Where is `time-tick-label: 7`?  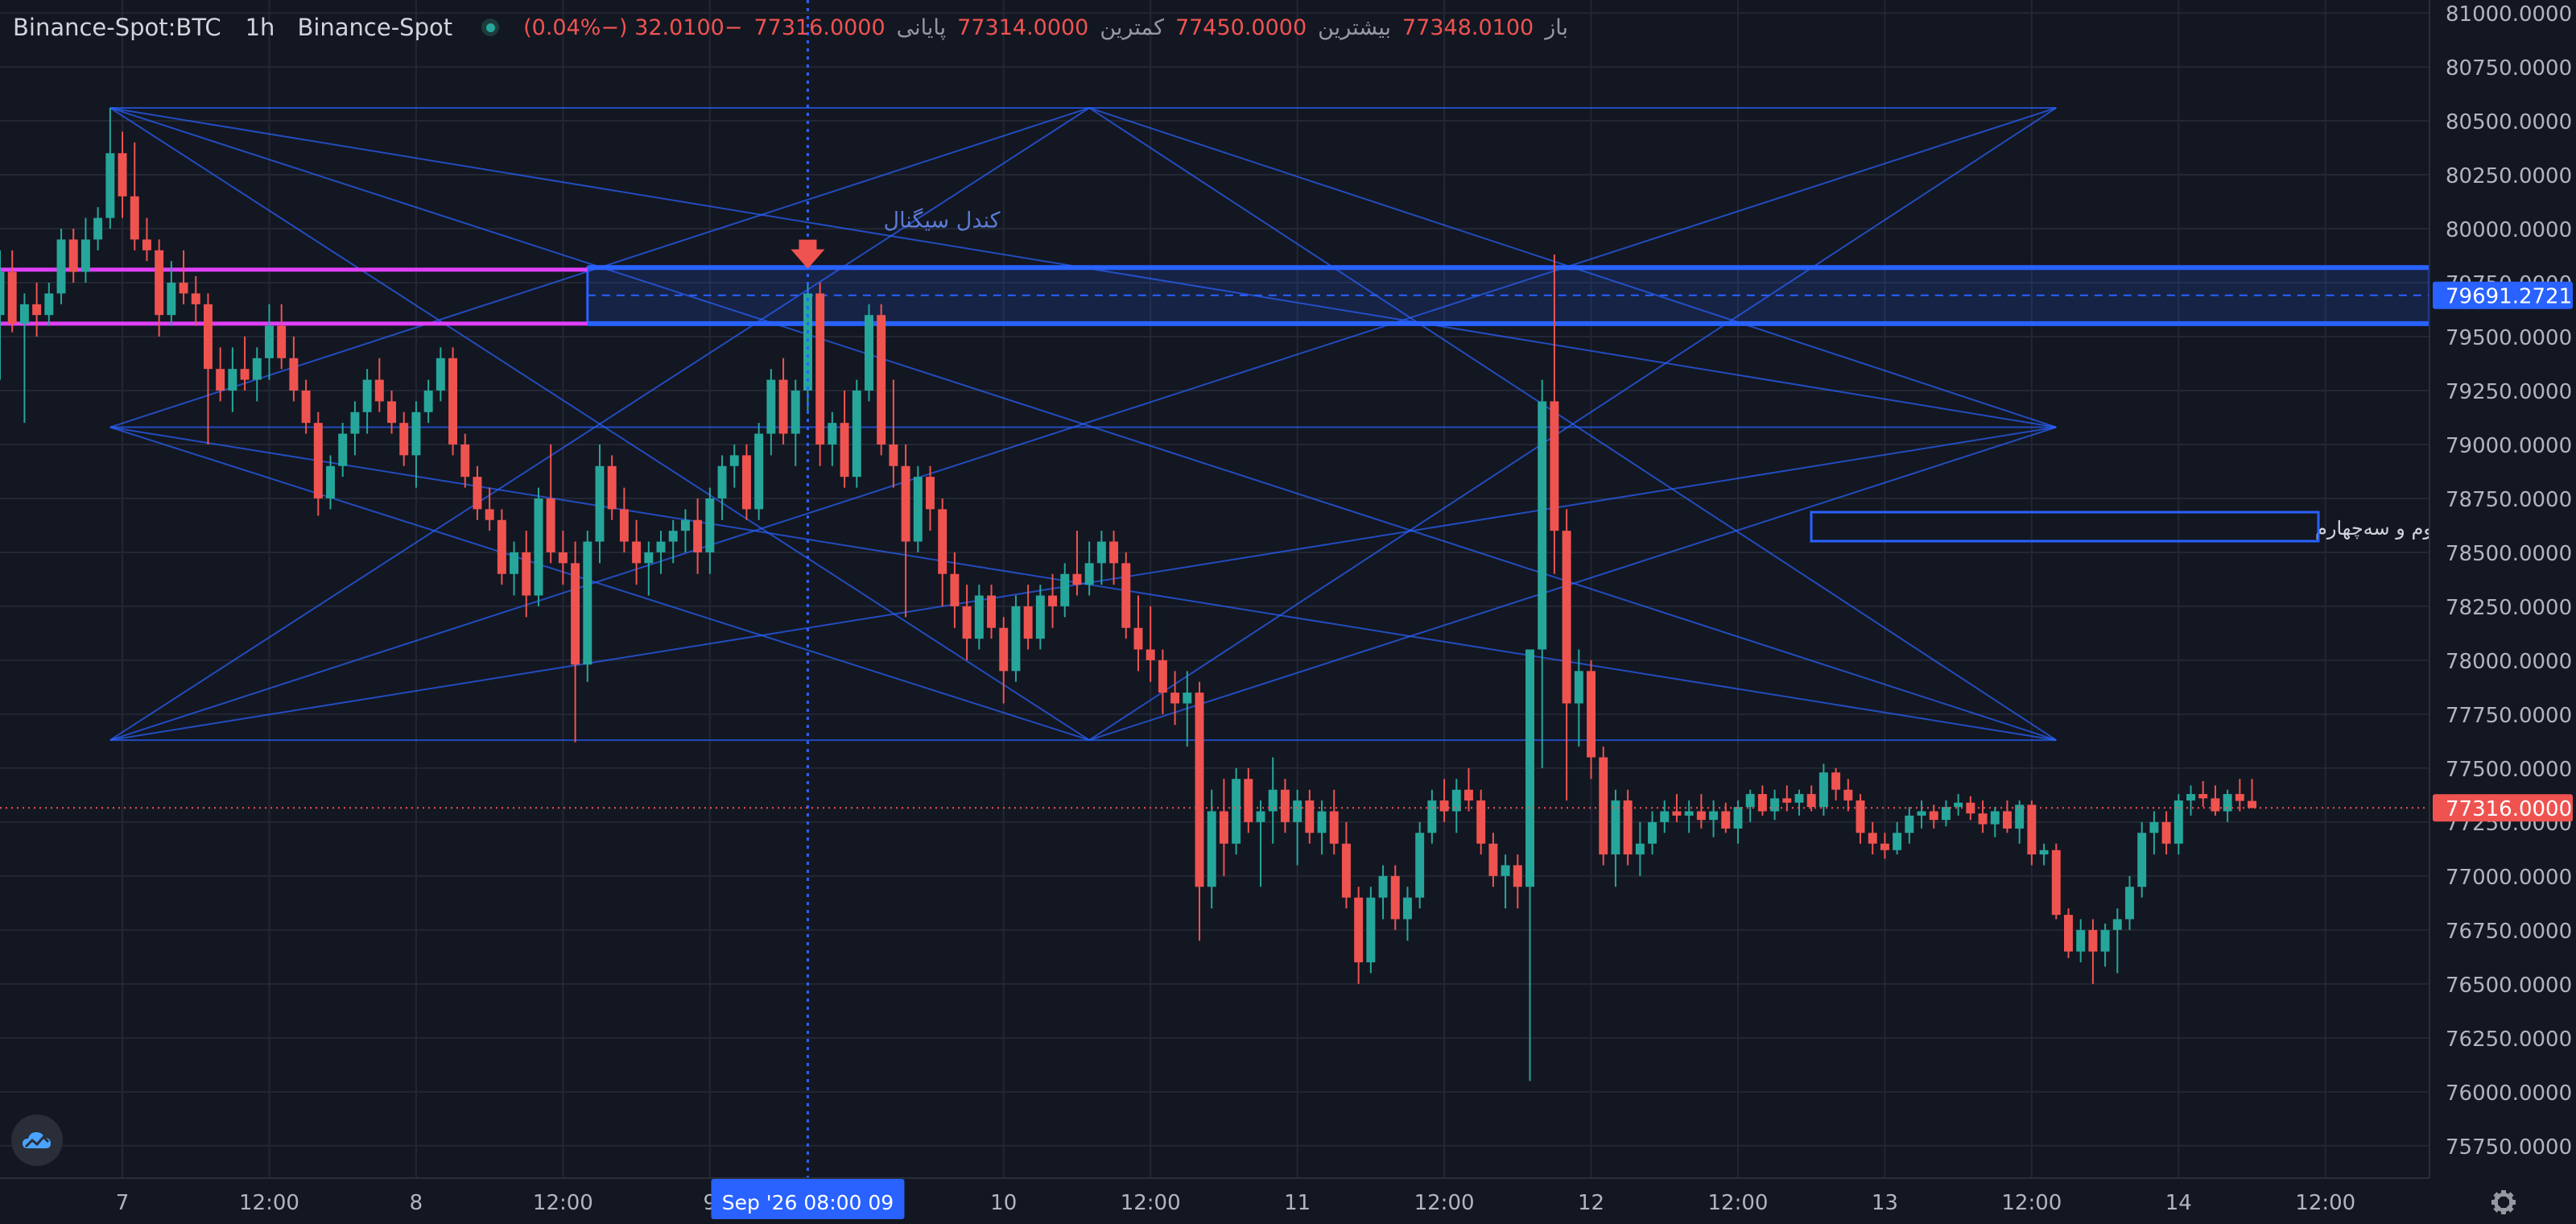
time-tick-label: 7 is located at coordinates (123, 1203).